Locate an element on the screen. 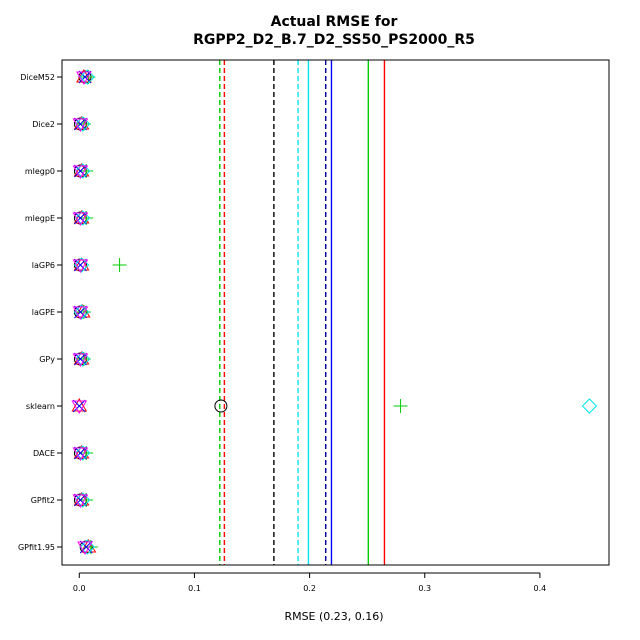 This screenshot has height=640, width=640. x-tick-label-3: 0.3 is located at coordinates (424, 588).